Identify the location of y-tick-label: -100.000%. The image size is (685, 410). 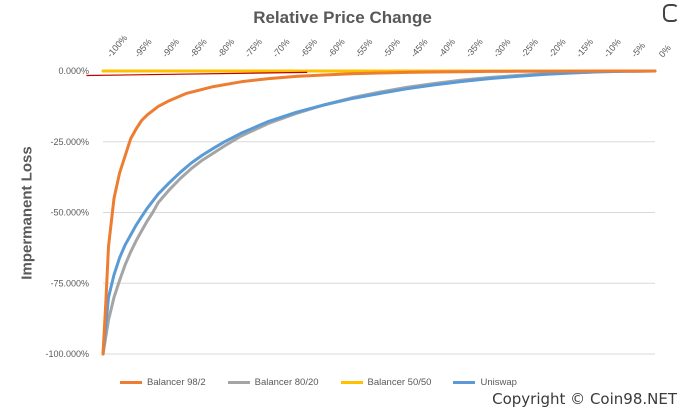
(67, 354).